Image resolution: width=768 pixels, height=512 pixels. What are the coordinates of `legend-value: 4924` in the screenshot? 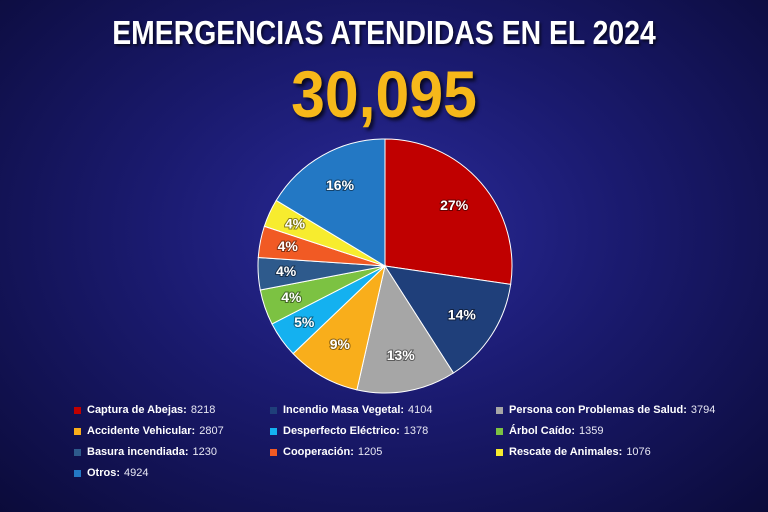 It's located at (136, 473).